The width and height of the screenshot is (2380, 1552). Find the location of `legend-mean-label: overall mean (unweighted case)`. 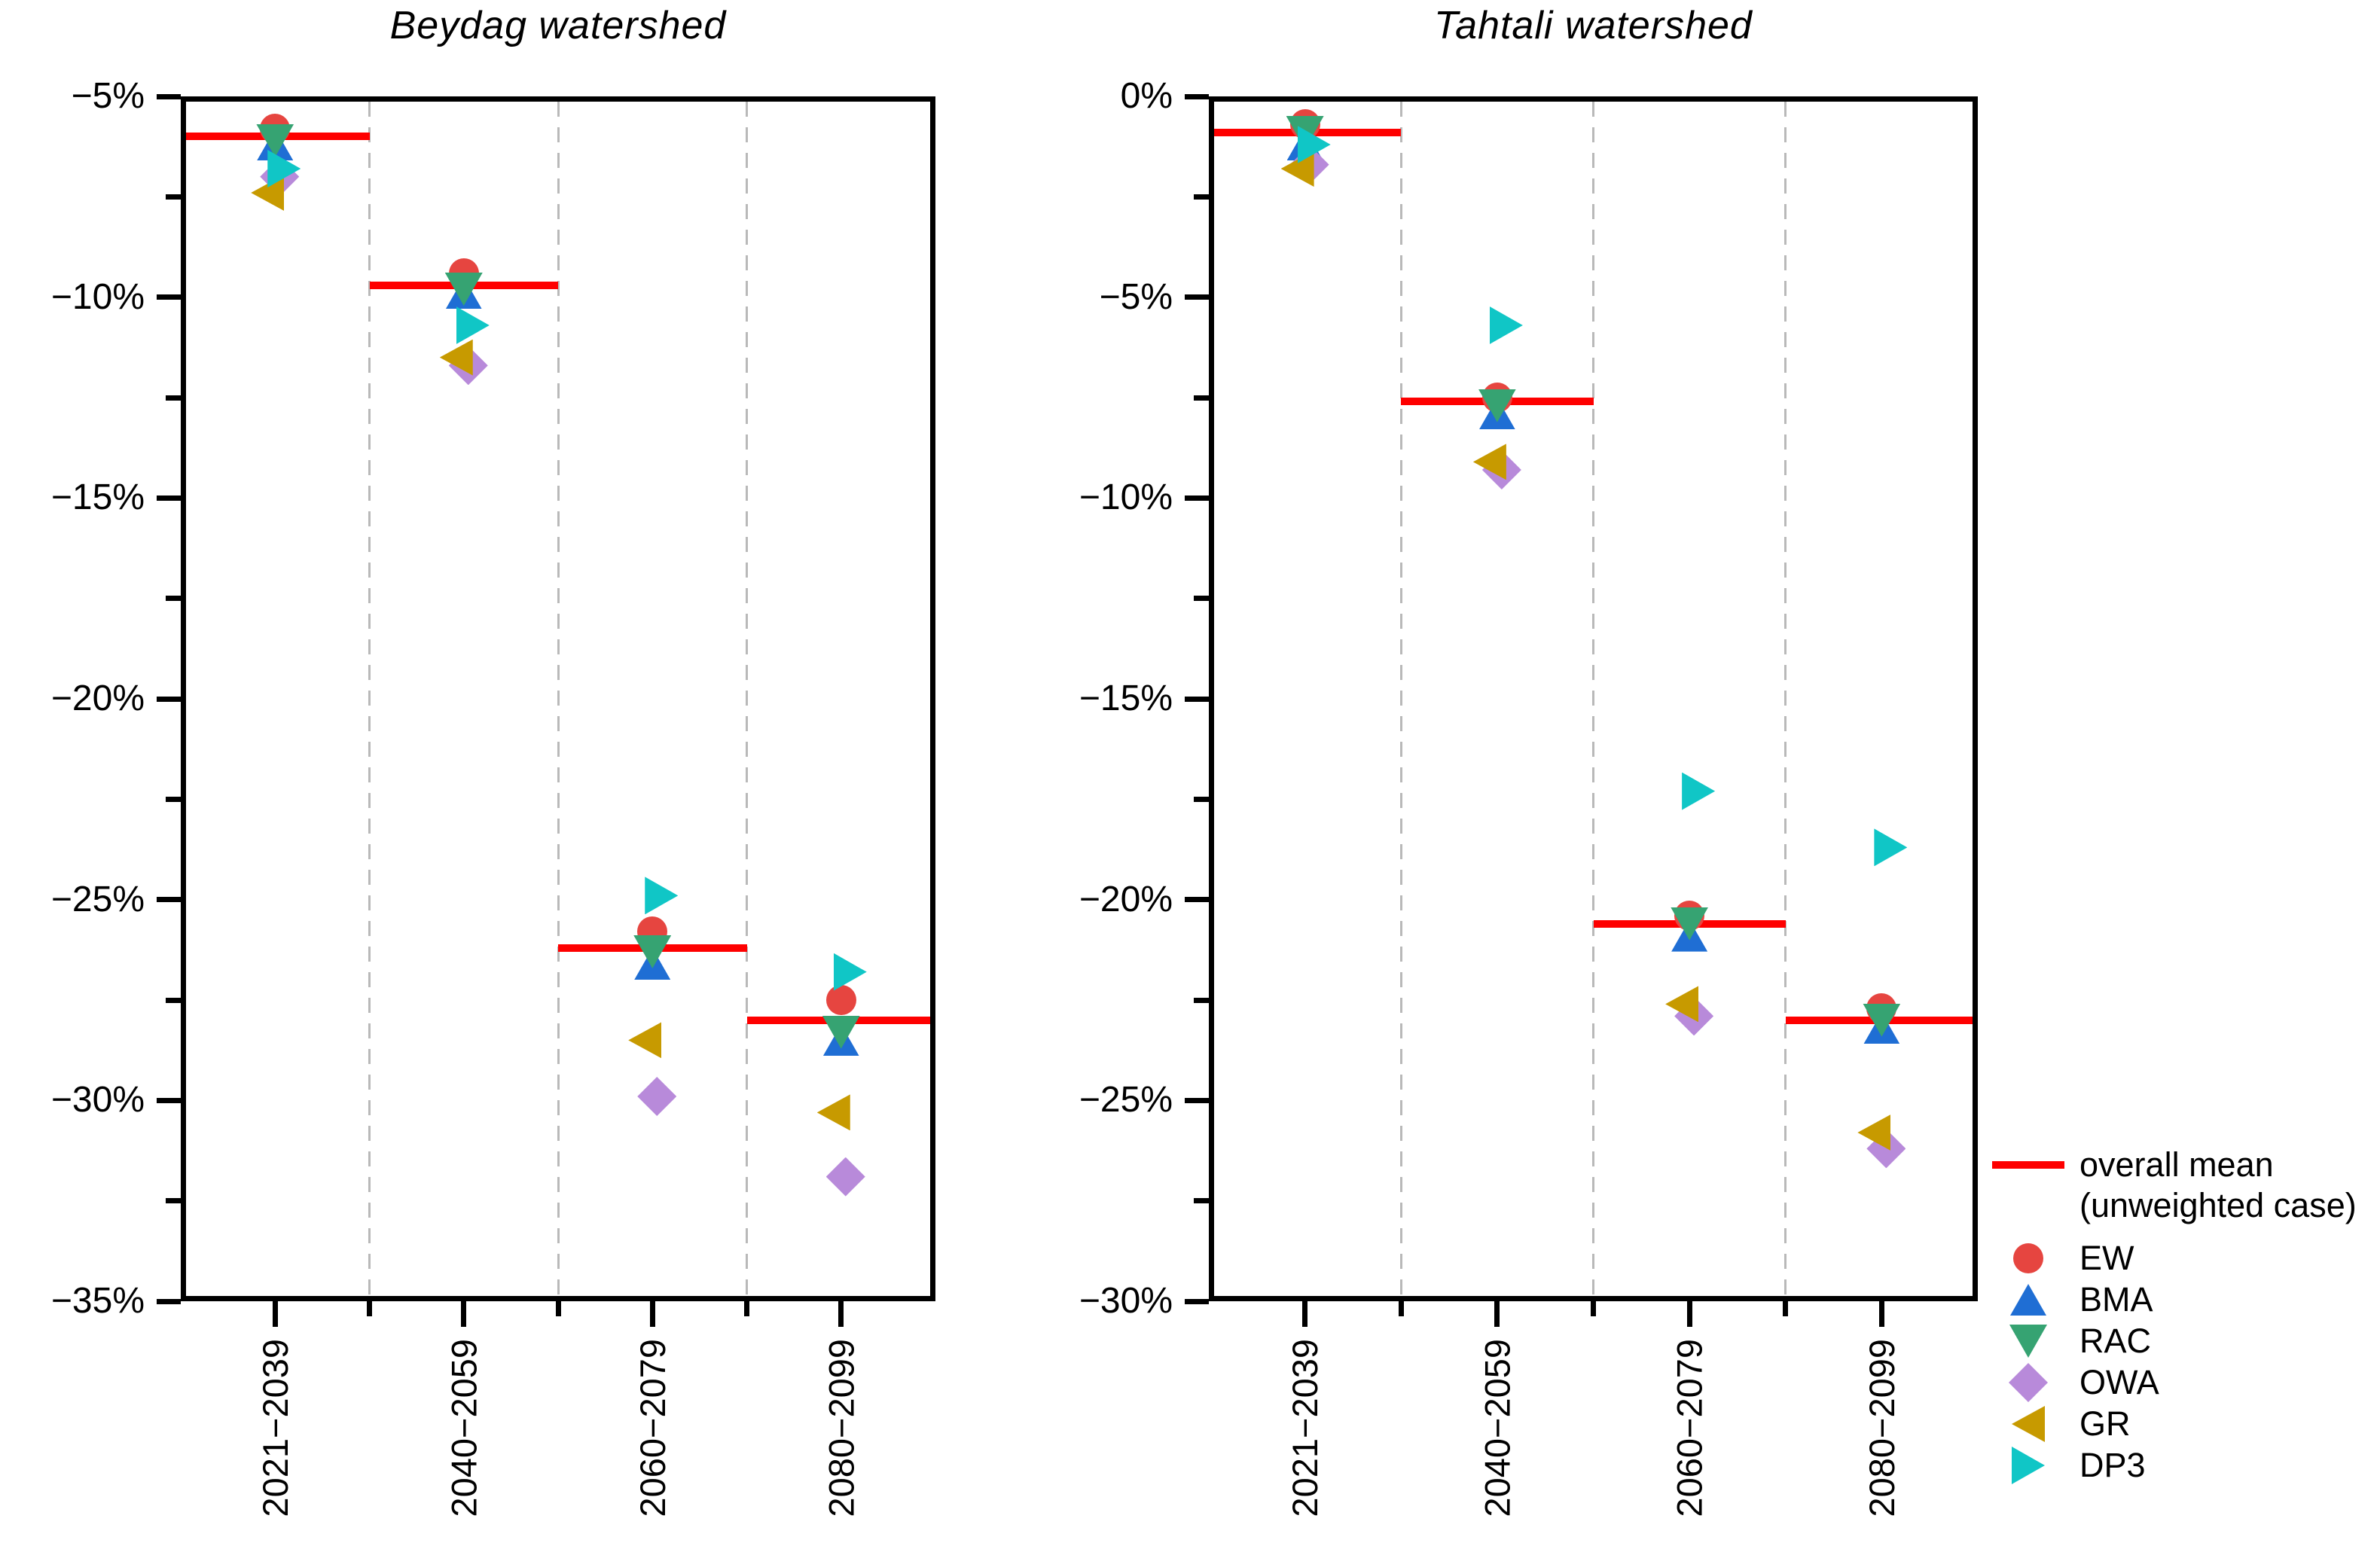

legend-mean-label: overall mean (unweighted case) is located at coordinates (2218, 1185).